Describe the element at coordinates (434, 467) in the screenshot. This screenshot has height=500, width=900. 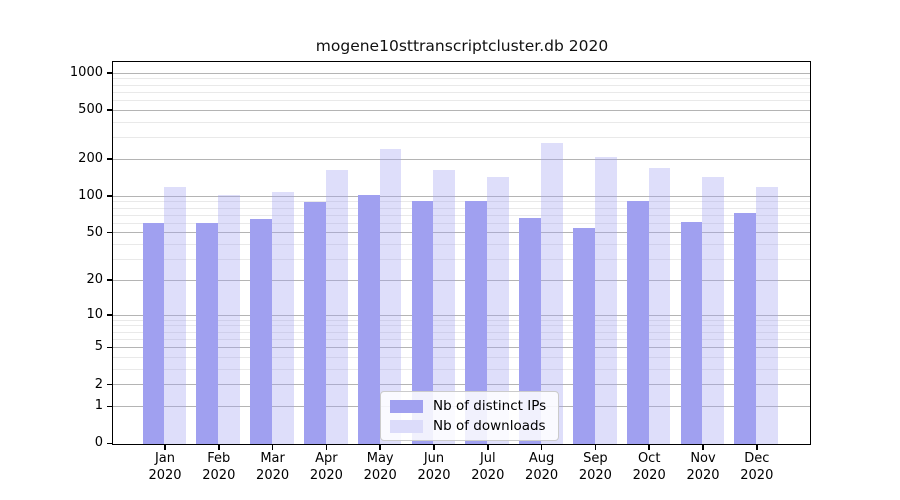
I see `x-tick-label-jun: Jun 2020` at that location.